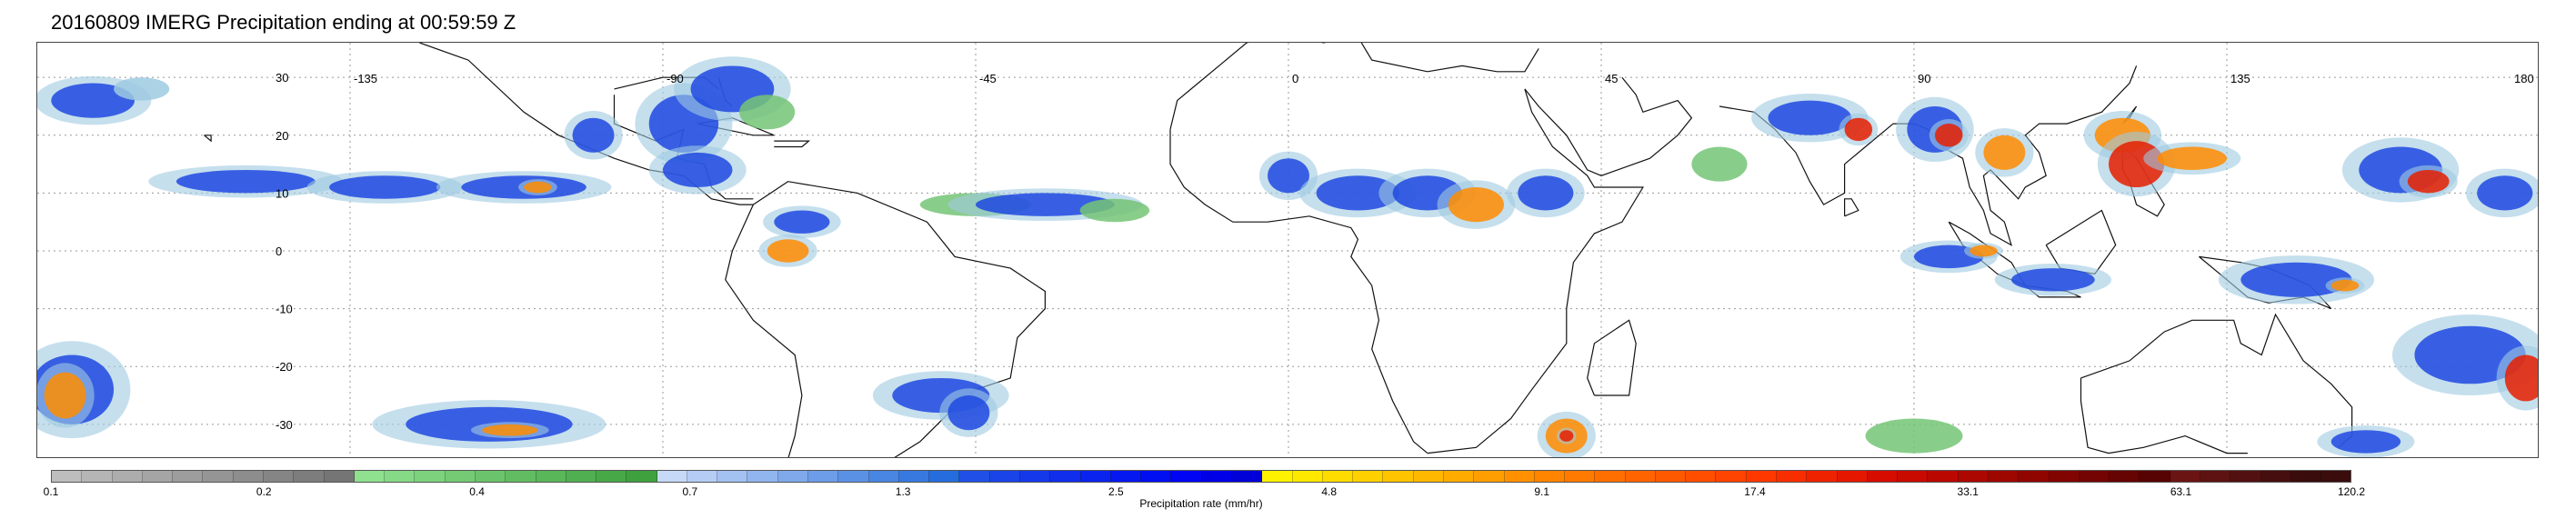  I want to click on colorbar-label: 1.3, so click(903, 492).